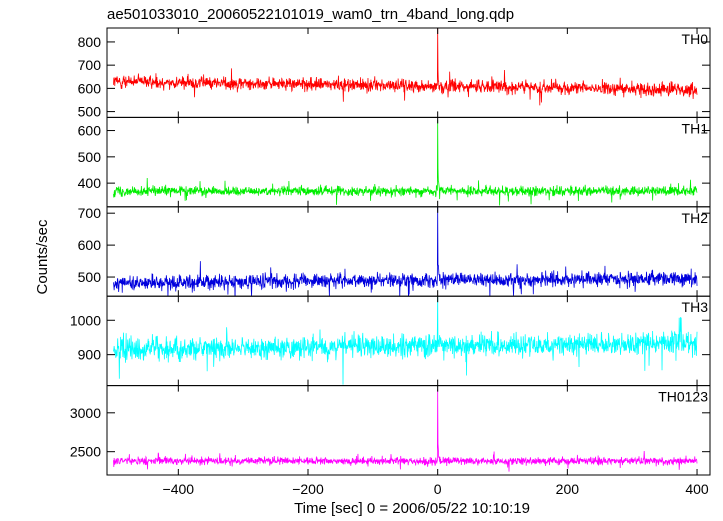  Describe the element at coordinates (695, 128) in the screenshot. I see `panel-label-th1: TH1` at that location.